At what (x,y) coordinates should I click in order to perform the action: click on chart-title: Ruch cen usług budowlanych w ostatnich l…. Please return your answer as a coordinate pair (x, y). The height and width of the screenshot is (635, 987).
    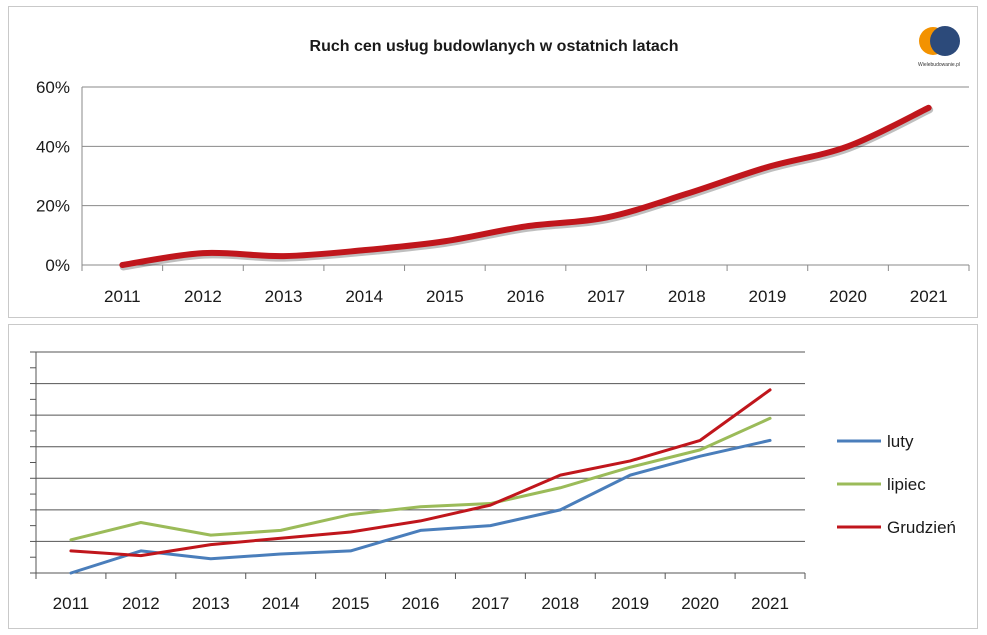
    Looking at the image, I should click on (494, 46).